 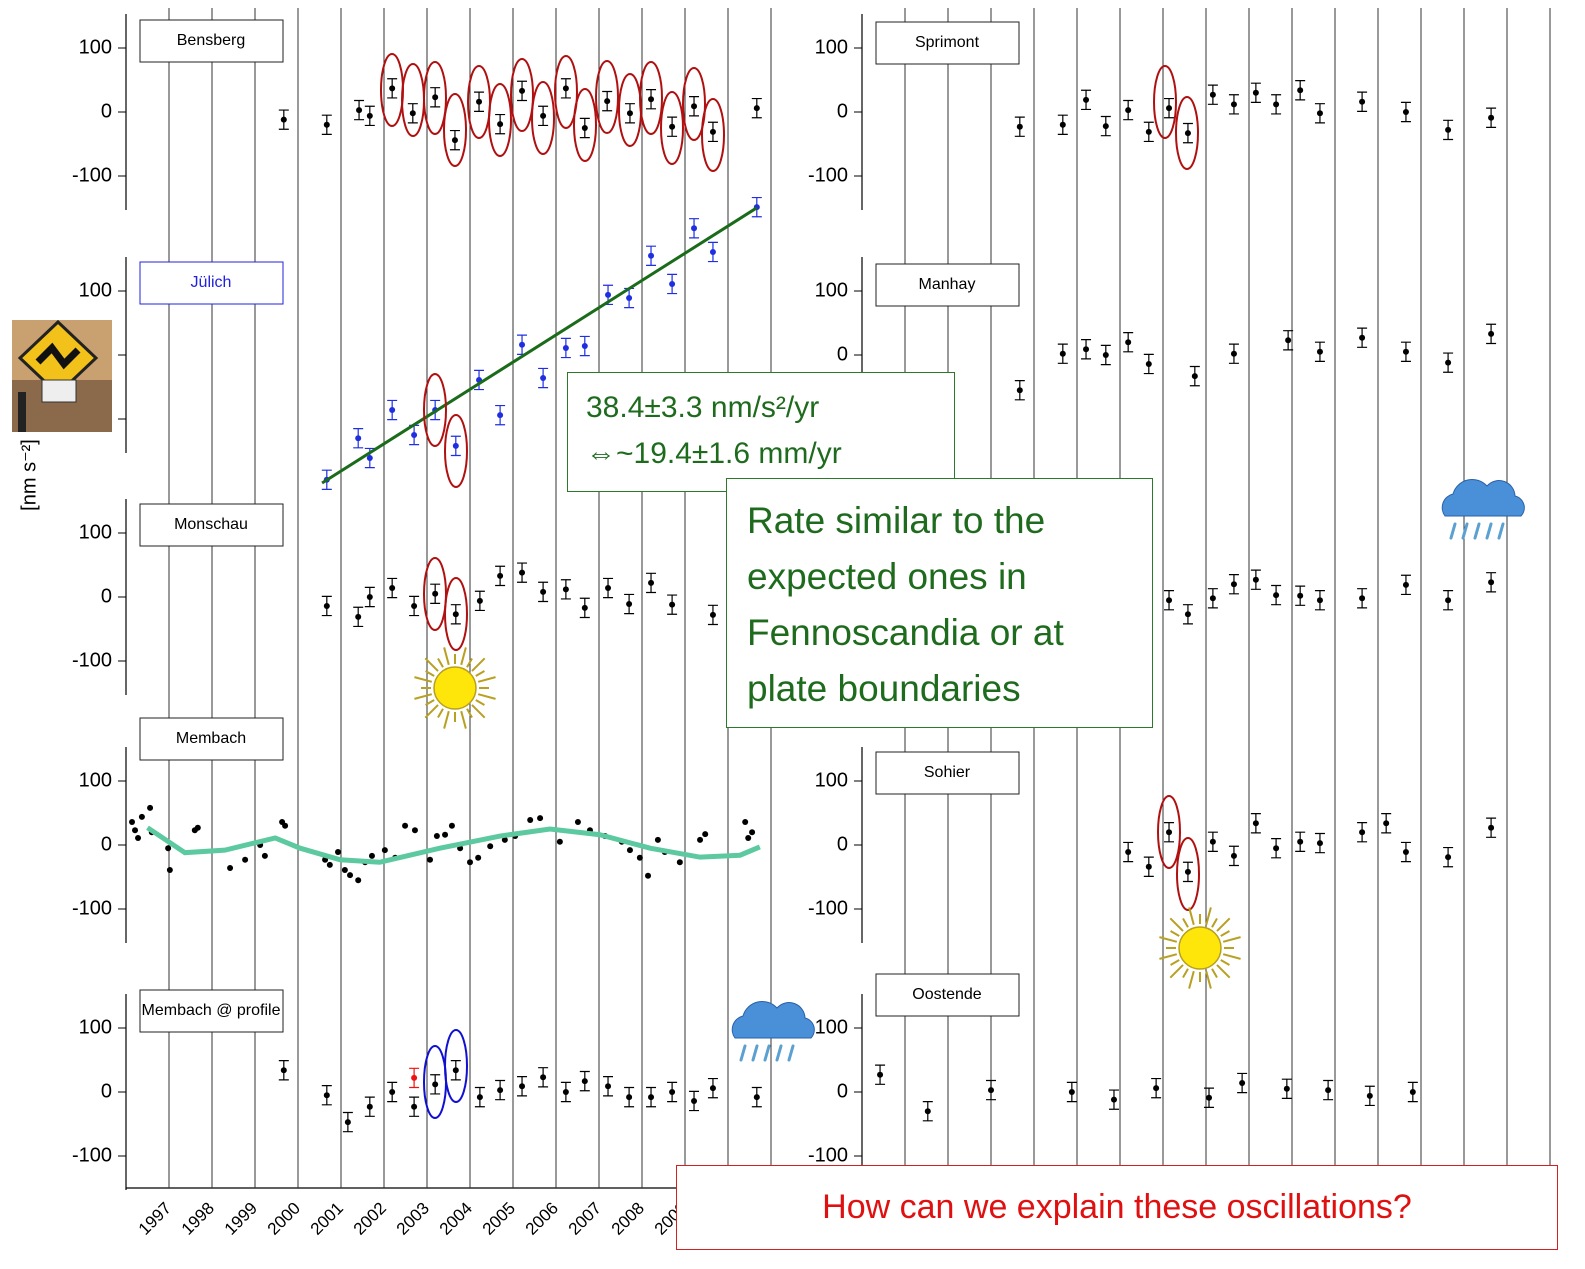 I want to click on sun, so click(x=1200, y=948).